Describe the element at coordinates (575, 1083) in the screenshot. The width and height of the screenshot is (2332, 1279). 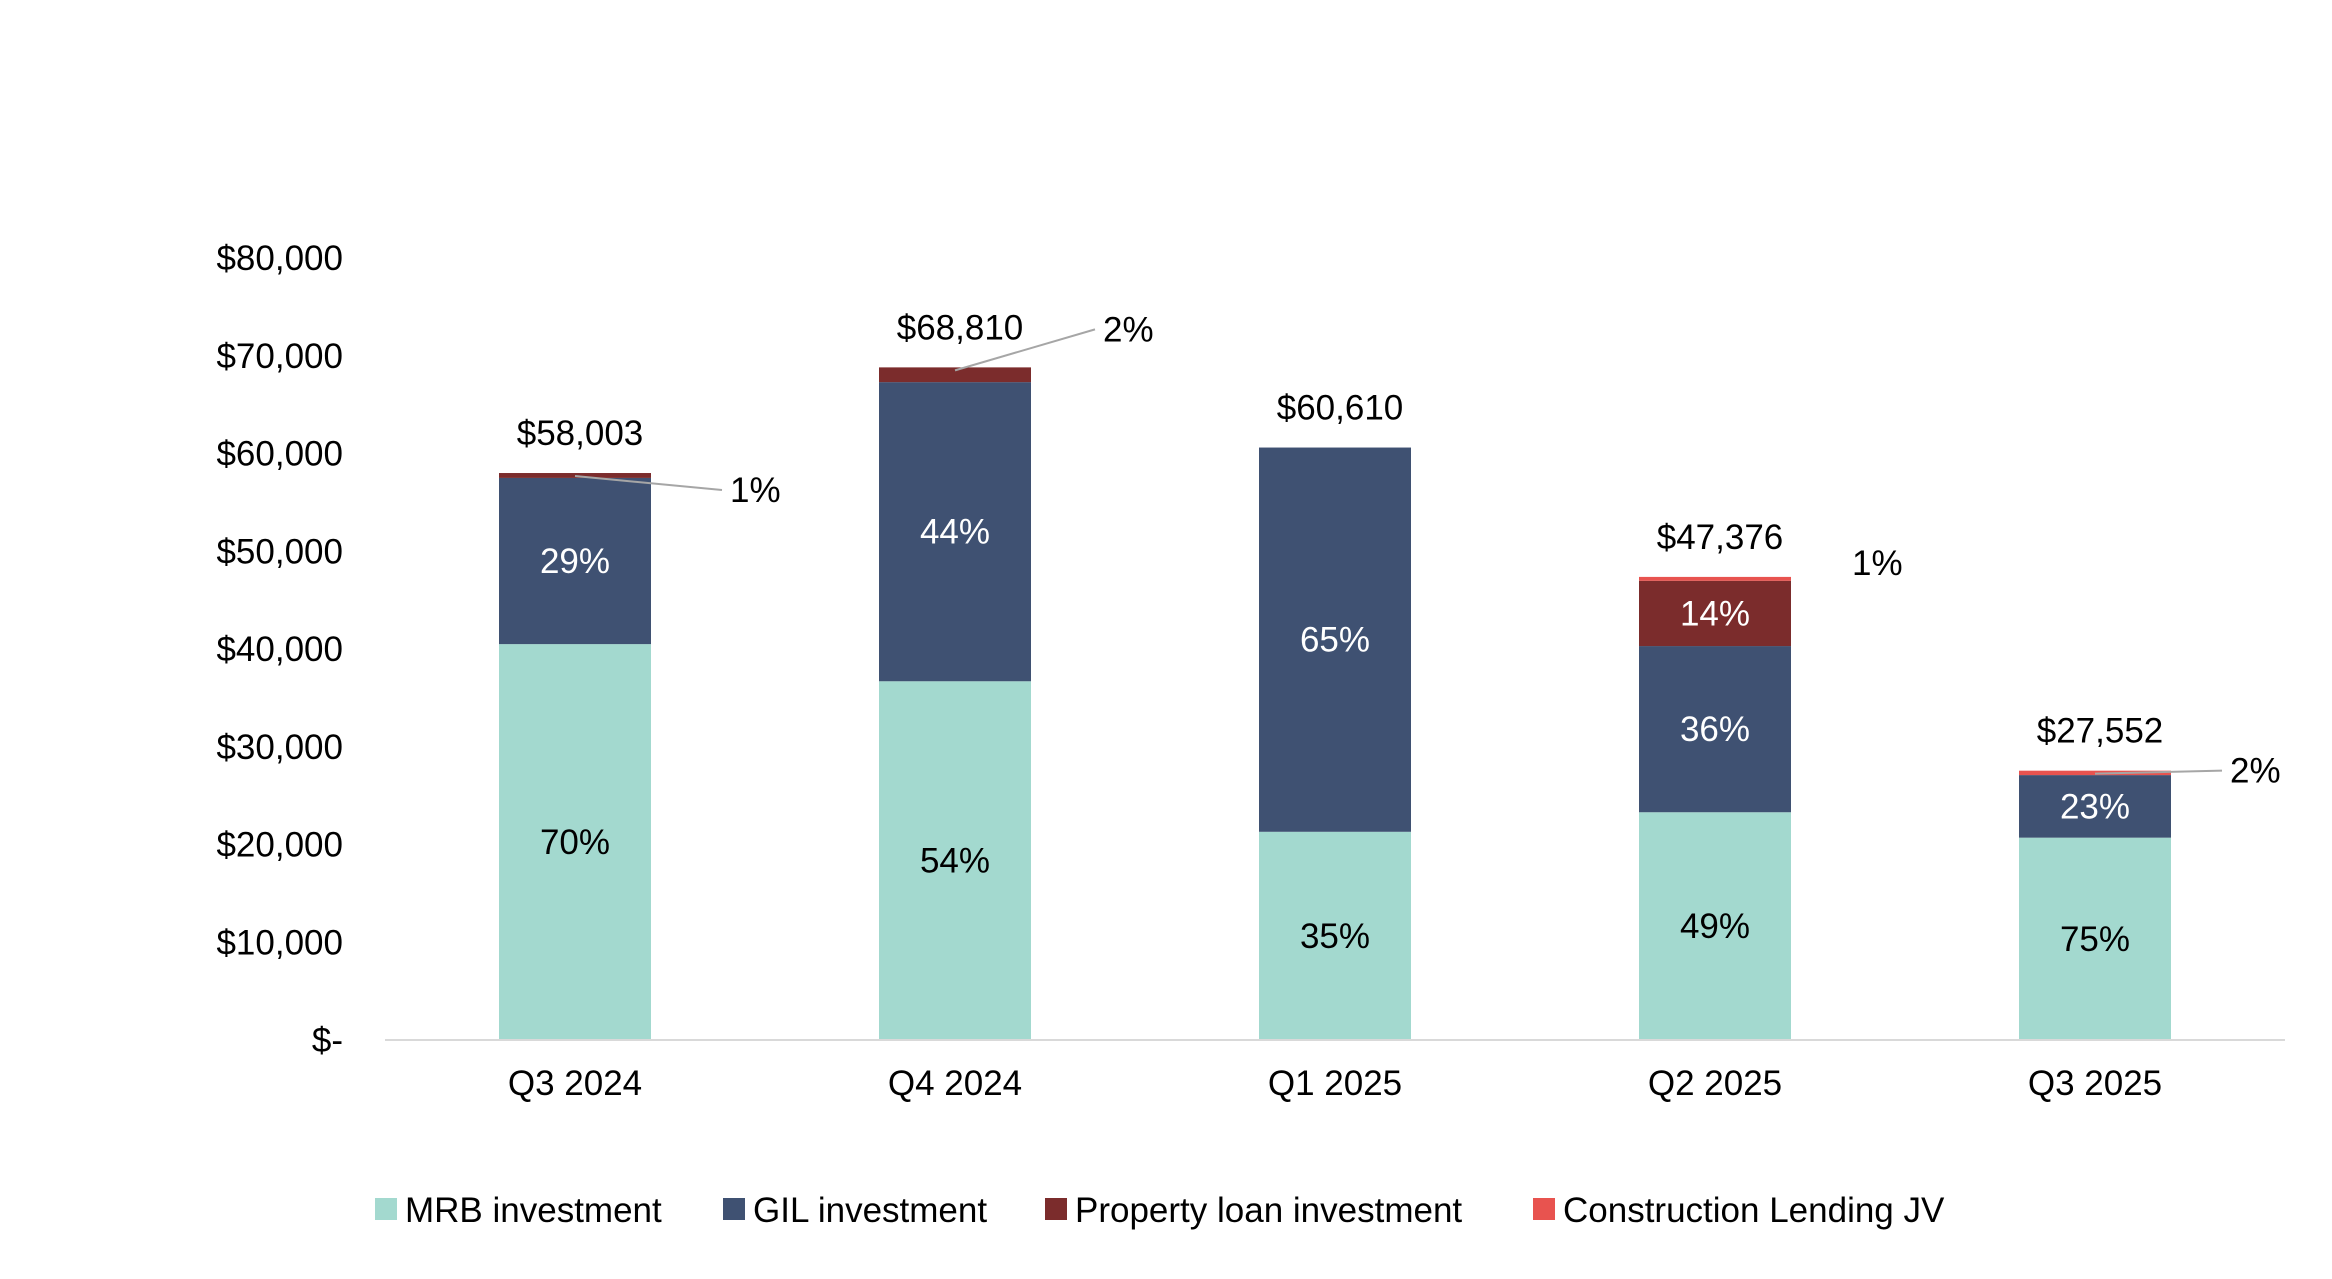
I see `x-tick-label: Q3 2024` at that location.